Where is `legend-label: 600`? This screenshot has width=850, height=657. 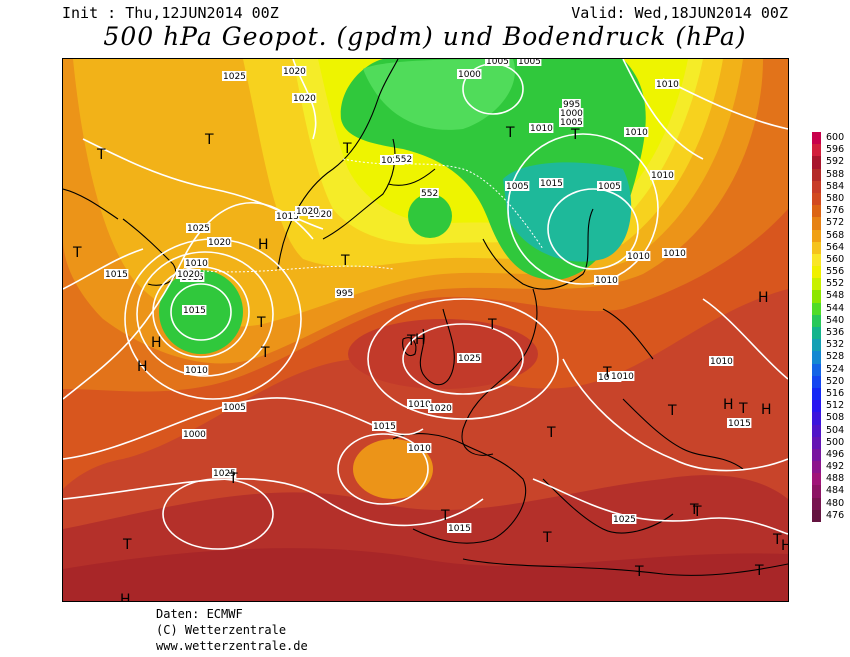 legend-label: 600 is located at coordinates (835, 137).